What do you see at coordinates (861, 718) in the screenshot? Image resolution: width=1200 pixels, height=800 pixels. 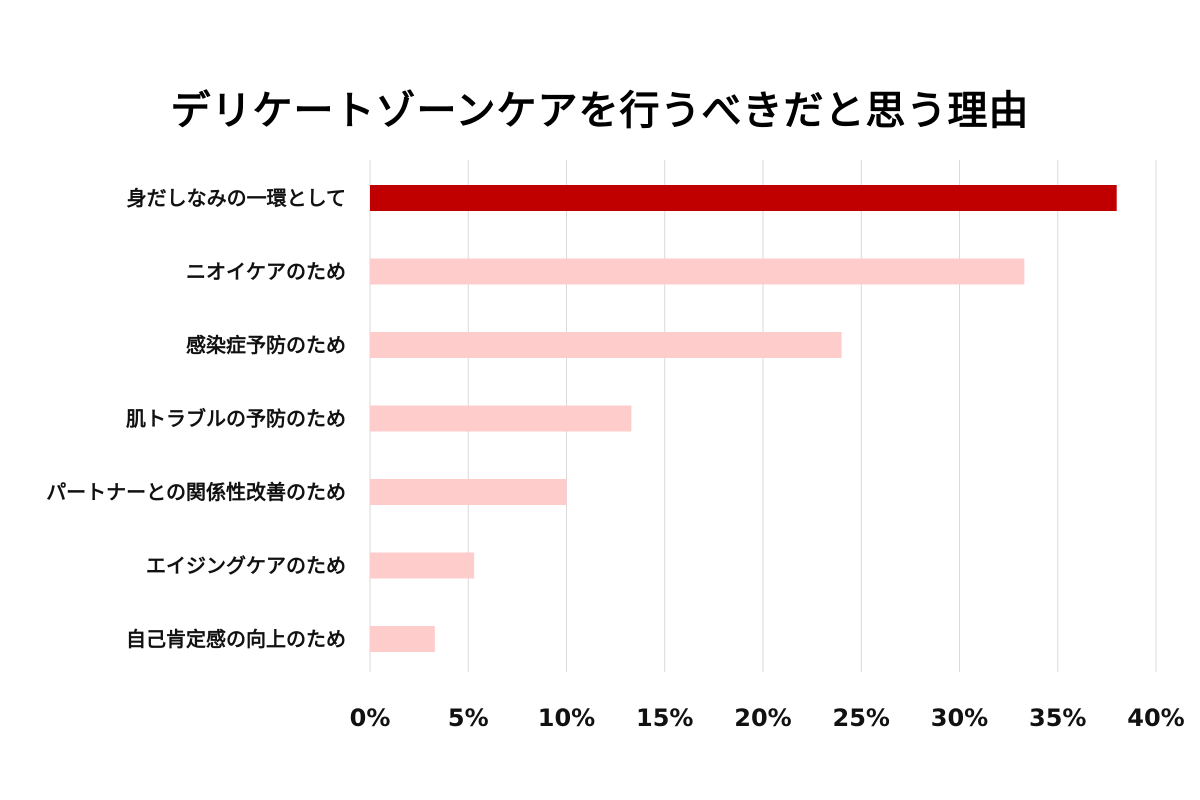 I see `x-tick-label: 25%` at bounding box center [861, 718].